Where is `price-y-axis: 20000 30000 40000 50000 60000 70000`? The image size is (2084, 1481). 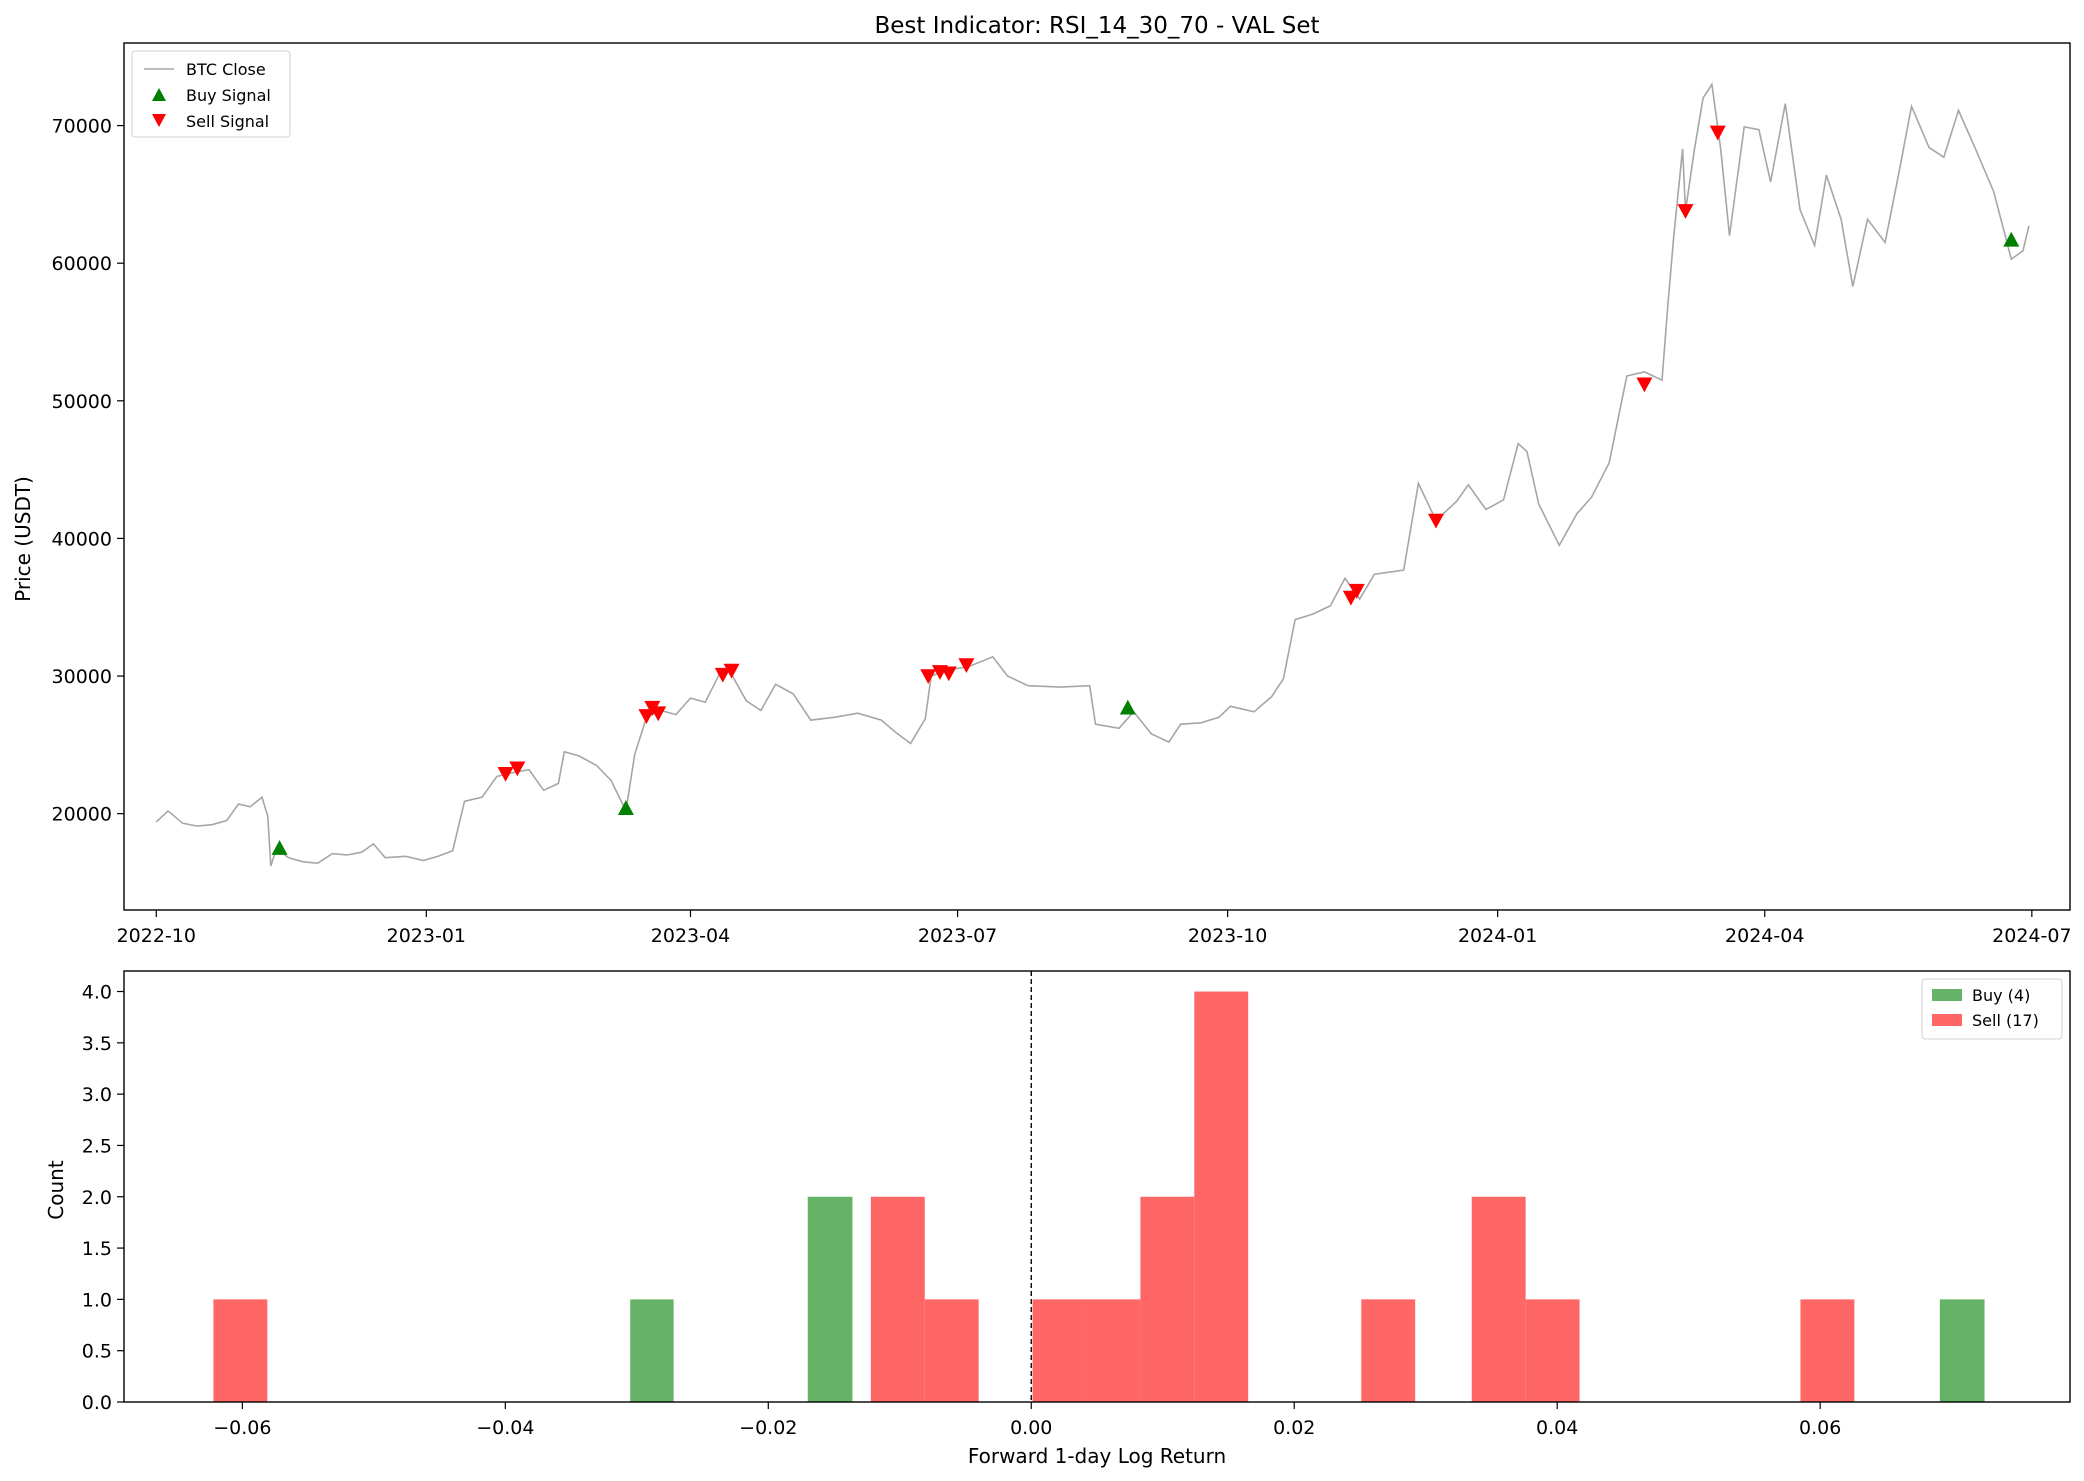 price-y-axis: 20000 30000 40000 50000 60000 70000 is located at coordinates (88, 471).